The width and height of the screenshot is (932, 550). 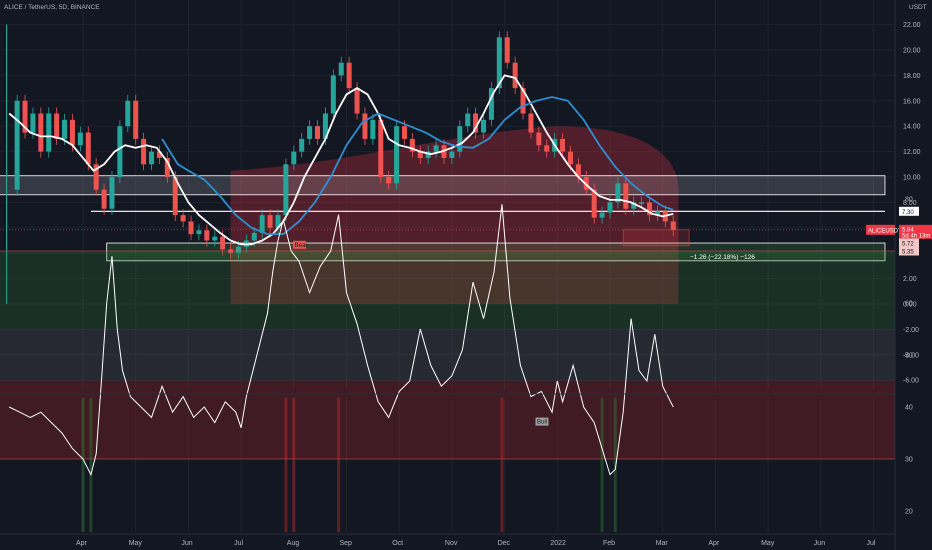 What do you see at coordinates (912, 152) in the screenshot?
I see `y-tick-label: 12.00` at bounding box center [912, 152].